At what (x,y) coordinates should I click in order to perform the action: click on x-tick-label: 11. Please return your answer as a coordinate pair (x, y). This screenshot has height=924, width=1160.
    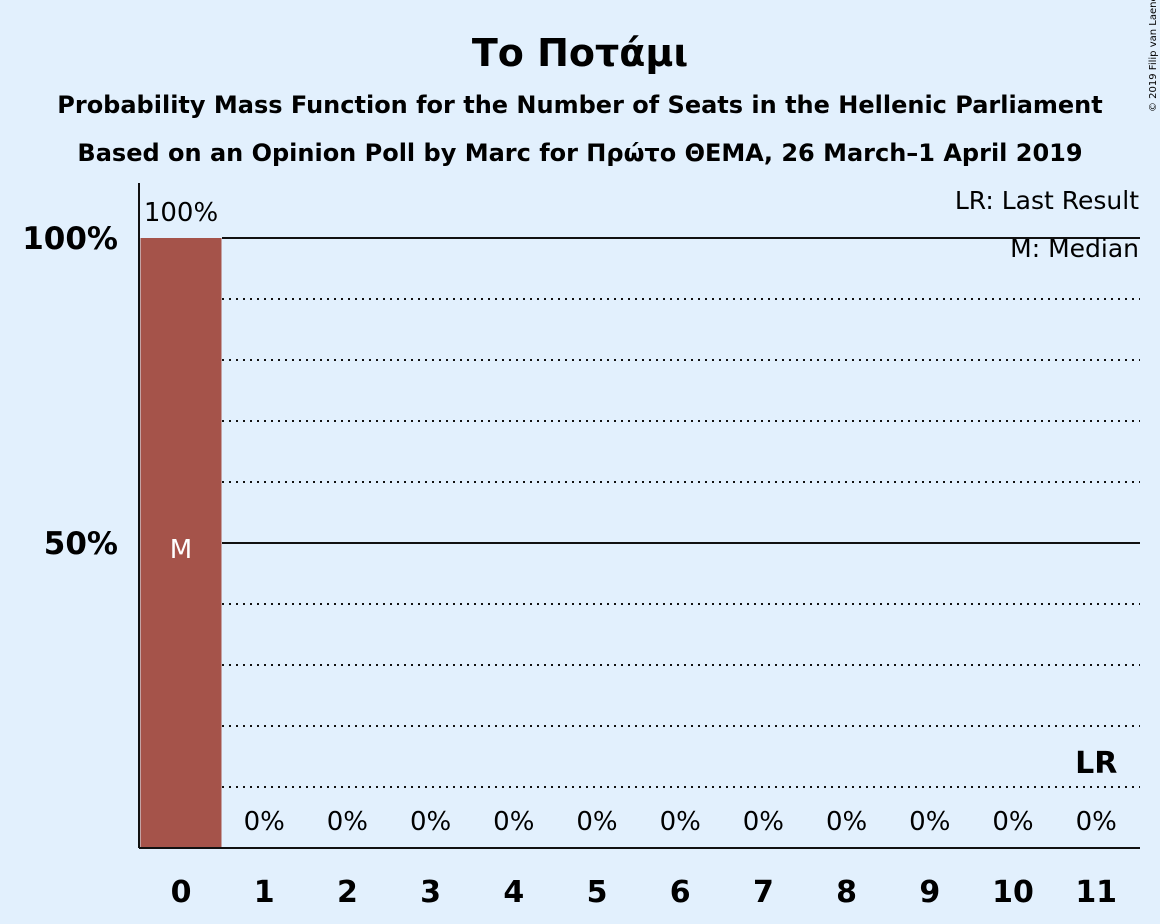
    Looking at the image, I should click on (1096, 892).